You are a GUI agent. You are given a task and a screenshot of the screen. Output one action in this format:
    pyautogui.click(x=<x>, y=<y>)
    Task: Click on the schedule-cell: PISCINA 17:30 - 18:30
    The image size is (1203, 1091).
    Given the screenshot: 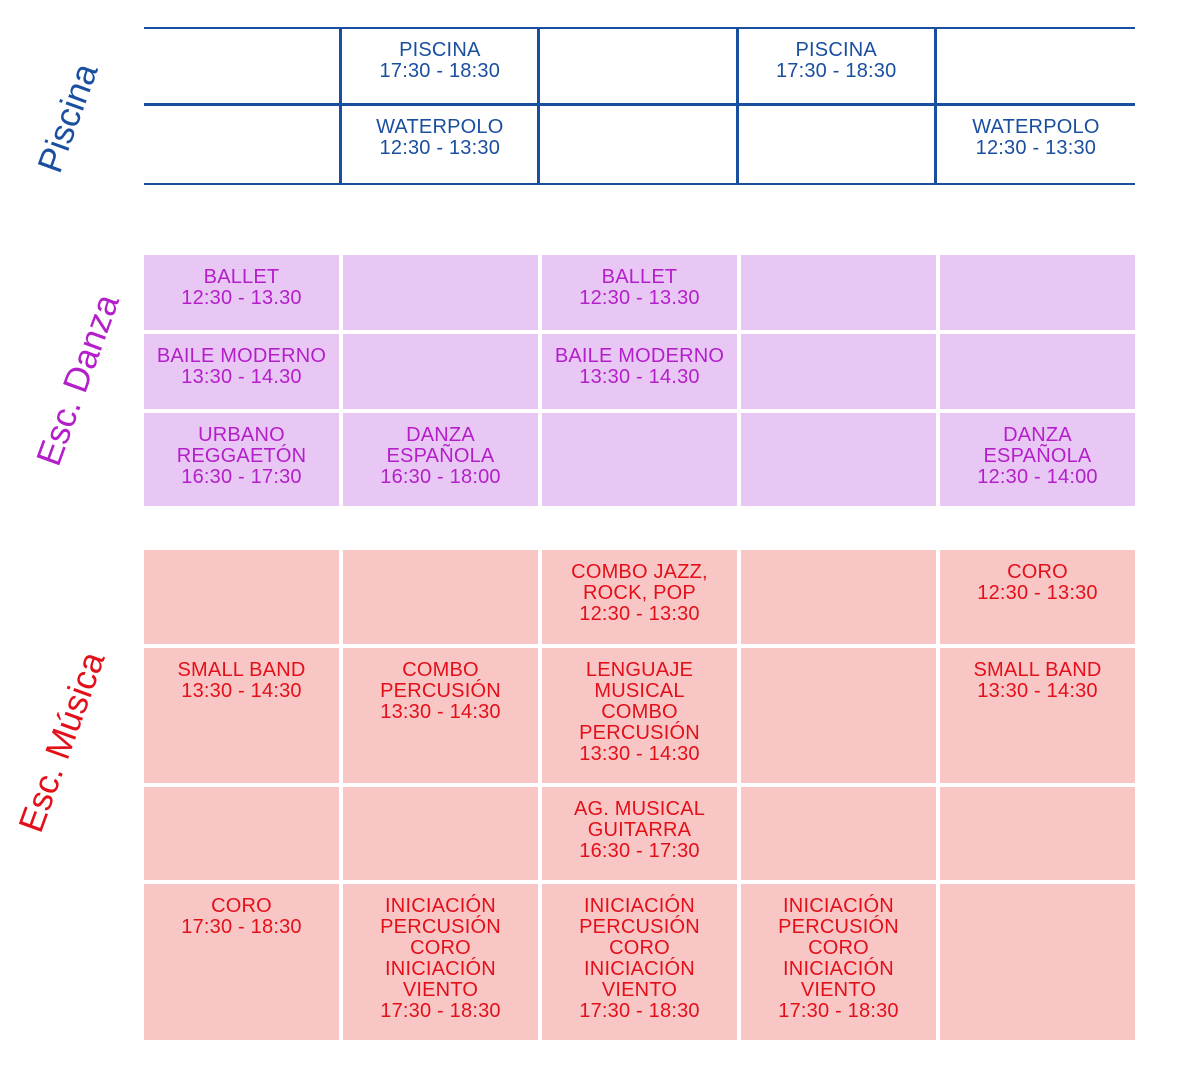 What is the action you would take?
    pyautogui.click(x=441, y=67)
    